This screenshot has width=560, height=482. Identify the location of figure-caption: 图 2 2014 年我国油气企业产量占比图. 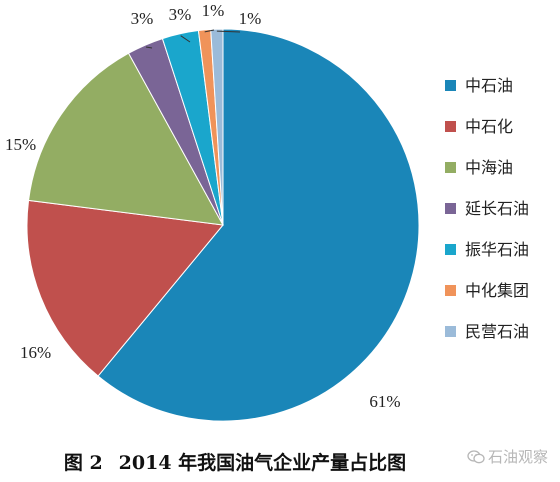
(235, 461).